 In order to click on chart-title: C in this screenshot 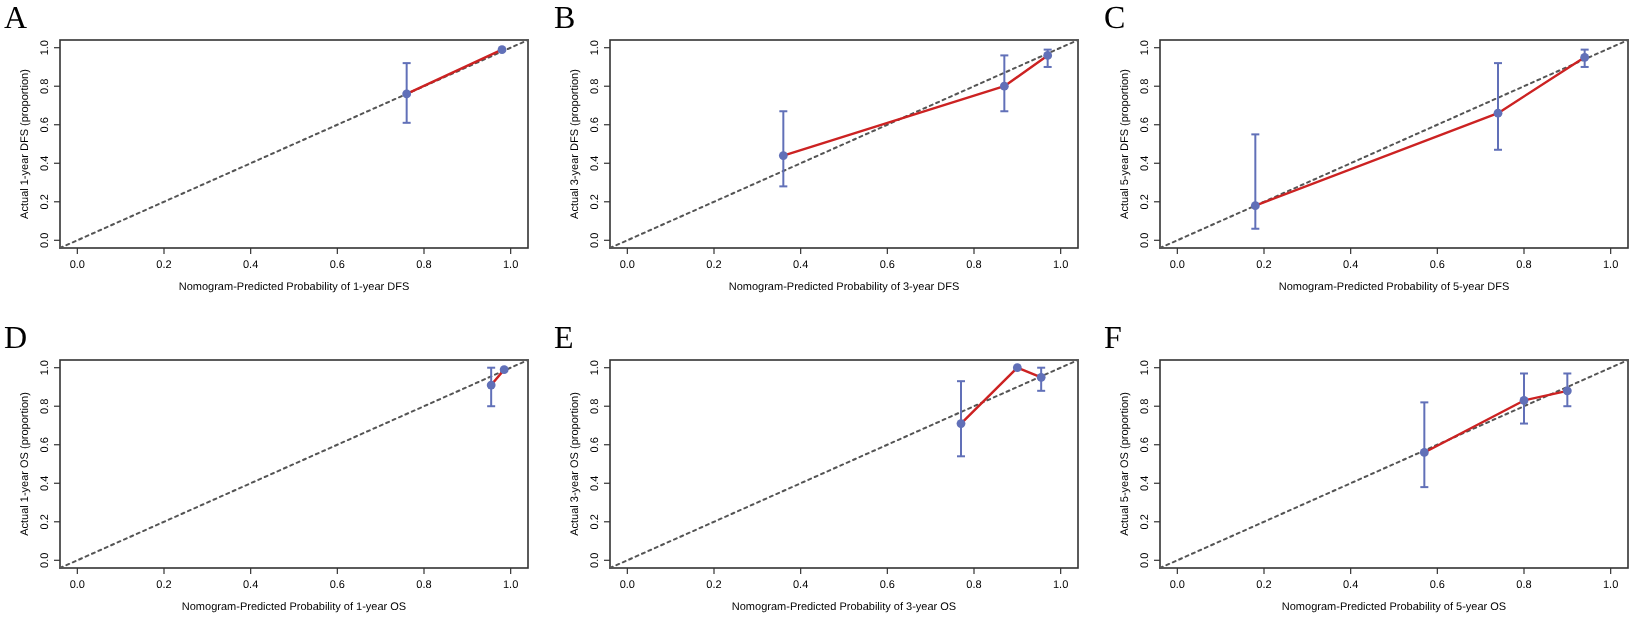, I will do `click(1115, 19)`.